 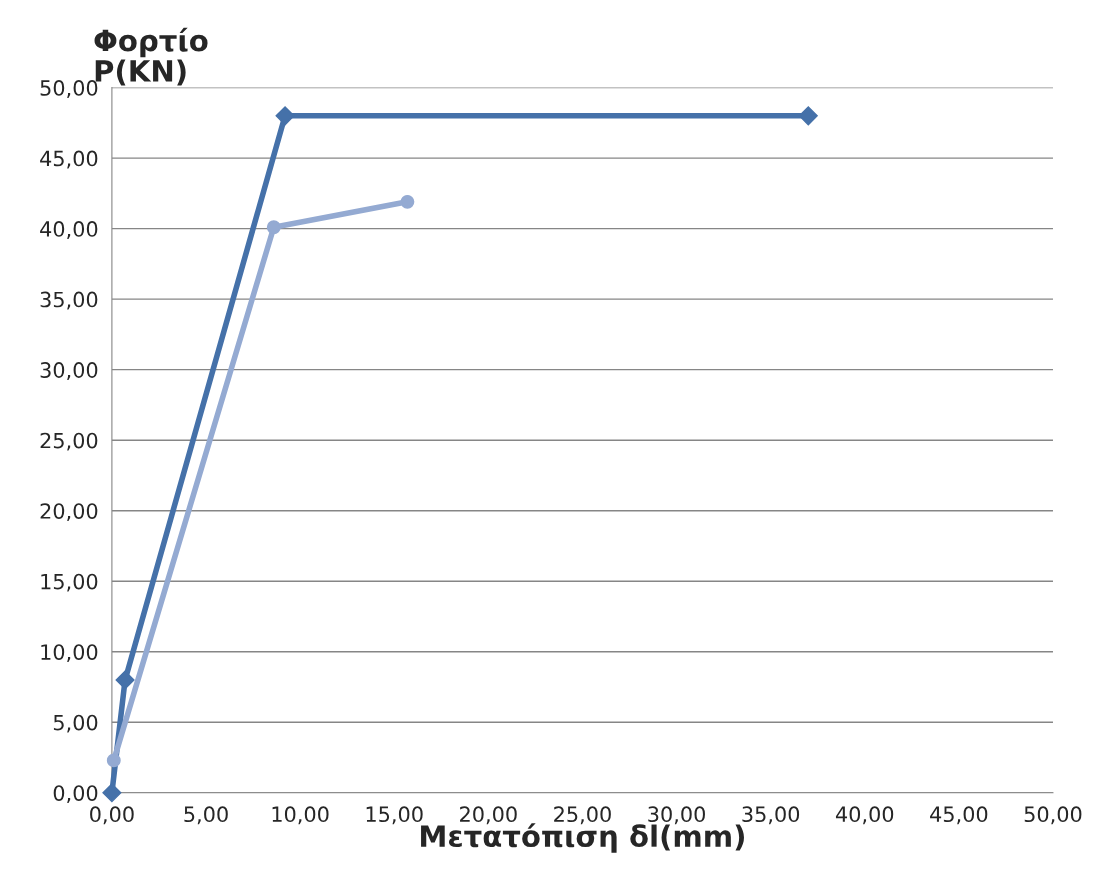 I want to click on y-tick-label: 0,00, so click(x=75, y=794).